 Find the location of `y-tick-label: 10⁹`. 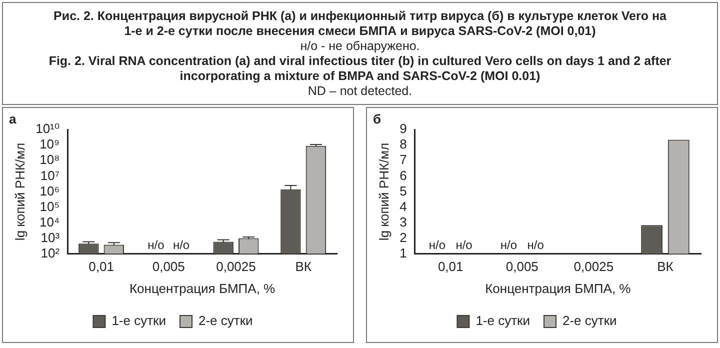

y-tick-label: 10⁹ is located at coordinates (50, 144).